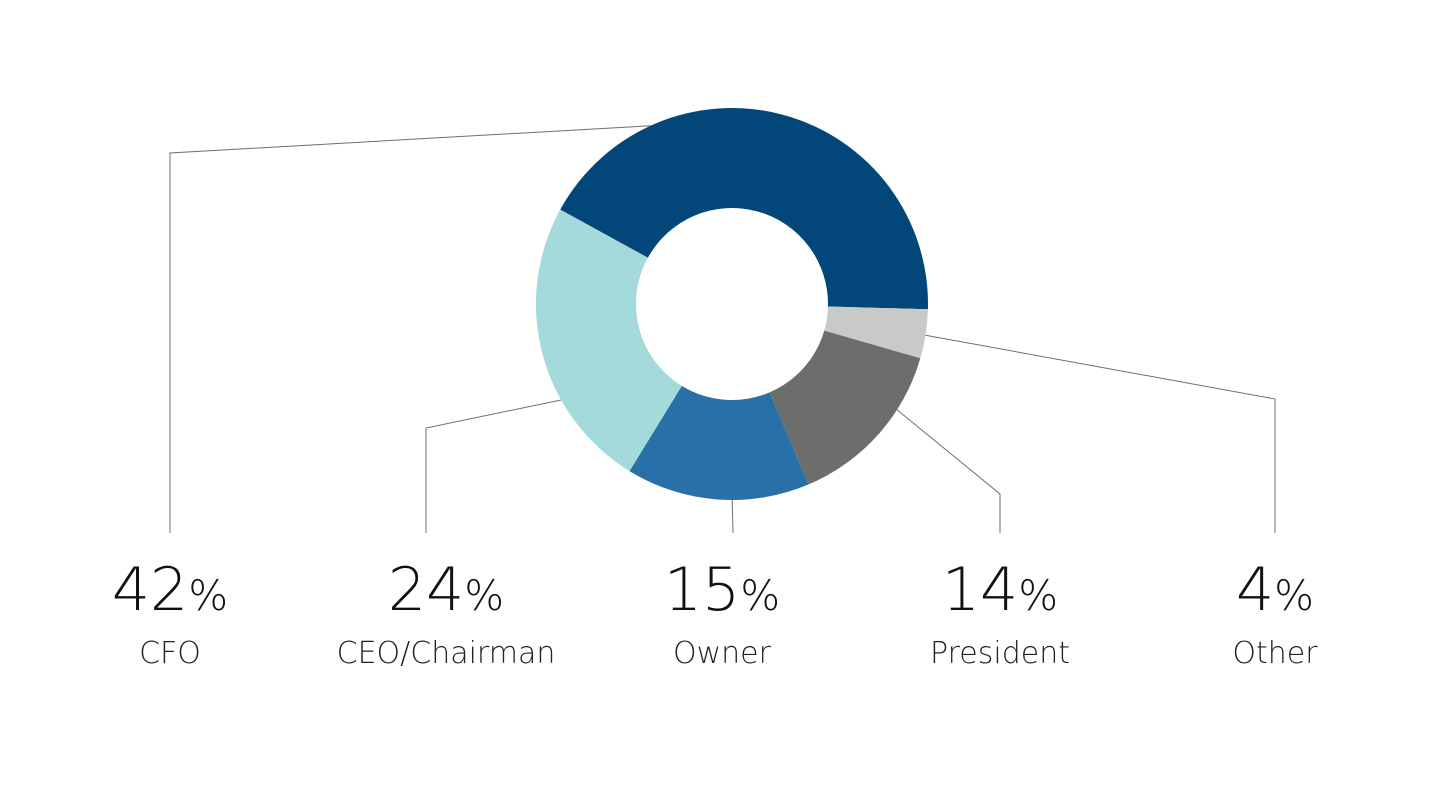  I want to click on value-label-other: 4%, so click(1275, 590).